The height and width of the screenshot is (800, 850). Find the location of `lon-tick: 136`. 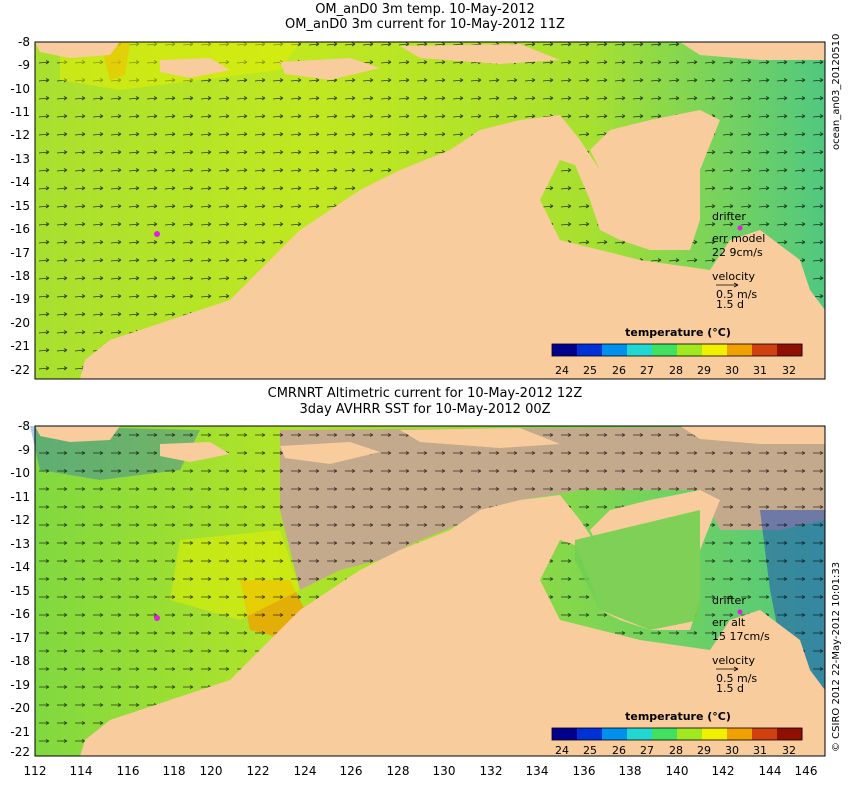

lon-tick: 136 is located at coordinates (584, 771).